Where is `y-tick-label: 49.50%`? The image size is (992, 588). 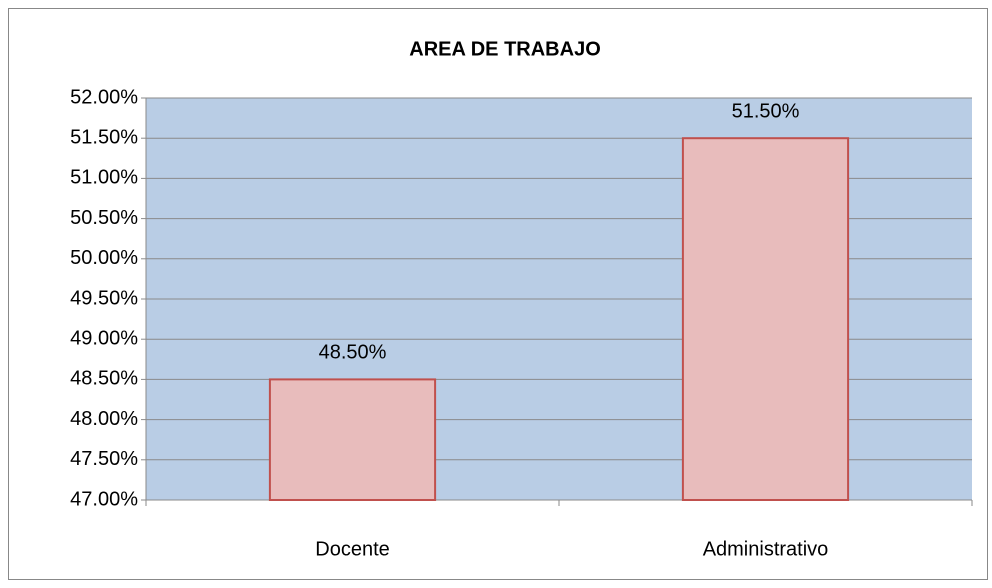
y-tick-label: 49.50% is located at coordinates (104, 298).